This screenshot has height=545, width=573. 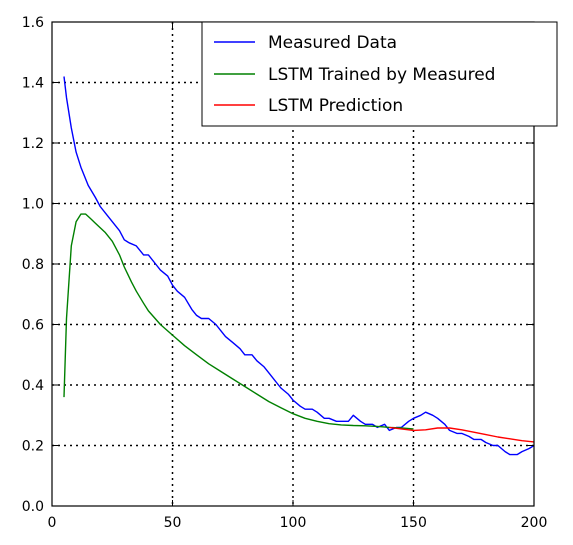 What do you see at coordinates (33, 447) in the screenshot?
I see `y-tick-label: 0.2` at bounding box center [33, 447].